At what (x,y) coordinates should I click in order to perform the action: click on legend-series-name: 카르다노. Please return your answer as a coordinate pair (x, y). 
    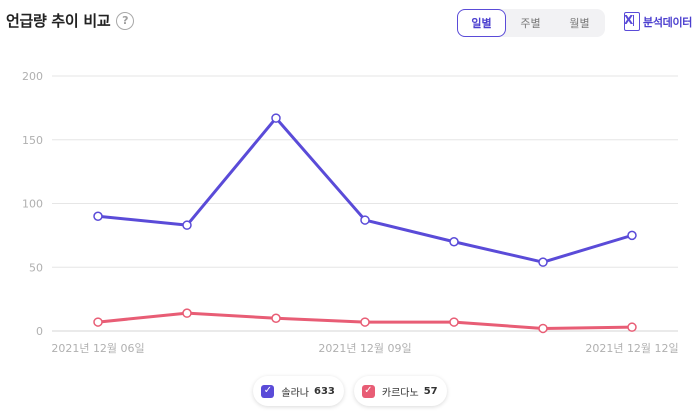
    Looking at the image, I should click on (400, 393).